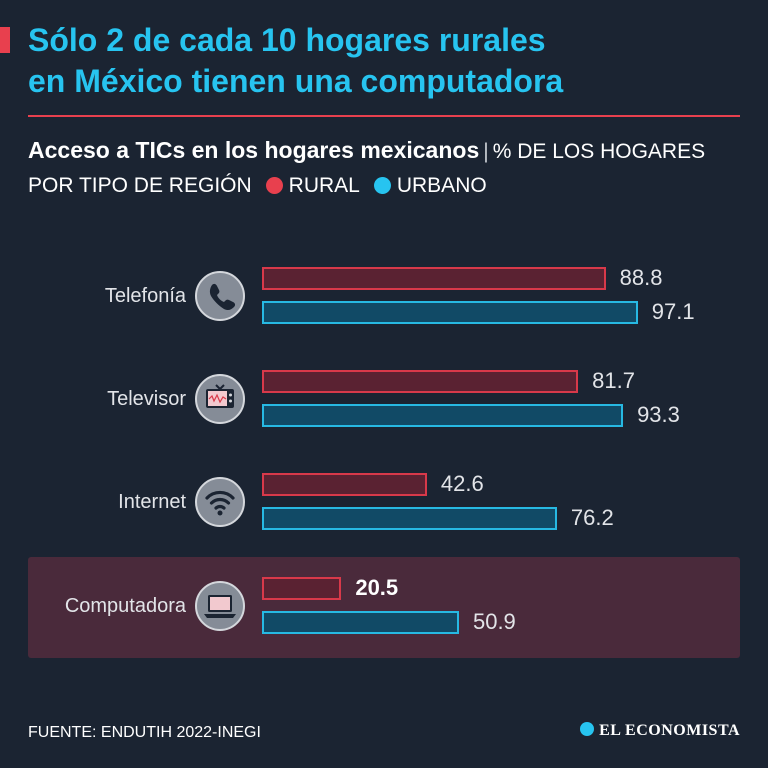 This screenshot has height=768, width=768. I want to click on headline-divider, so click(384, 116).